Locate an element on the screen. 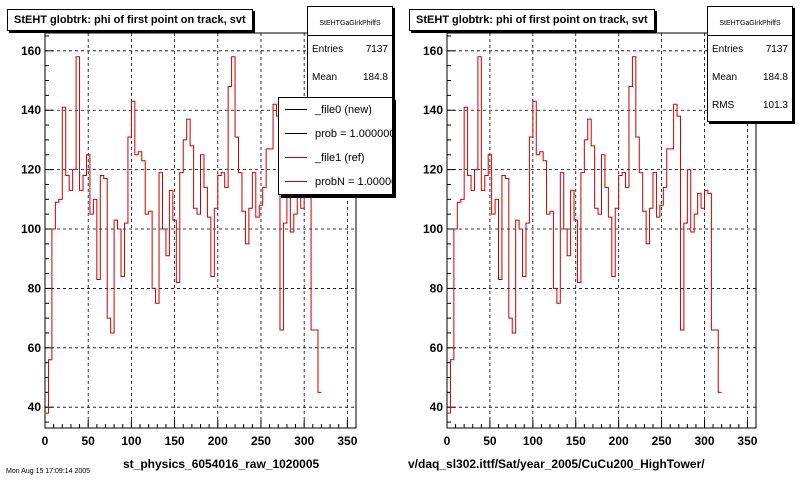 The height and width of the screenshot is (480, 800). right-stats-rms-row: RMS 101.3 is located at coordinates (750, 106).